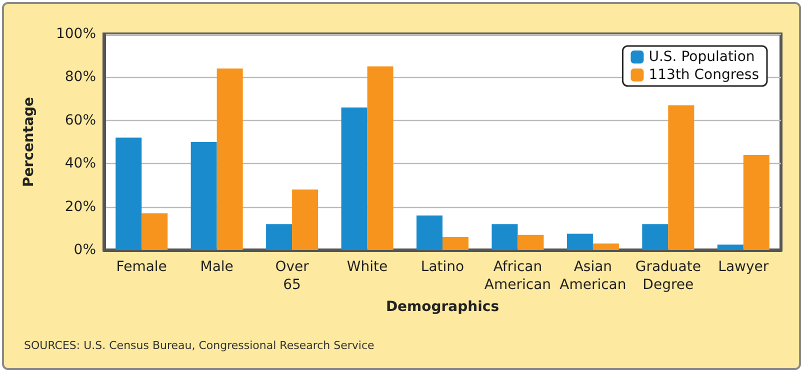 The height and width of the screenshot is (372, 803). I want to click on y-tick-label: 20%, so click(80, 206).